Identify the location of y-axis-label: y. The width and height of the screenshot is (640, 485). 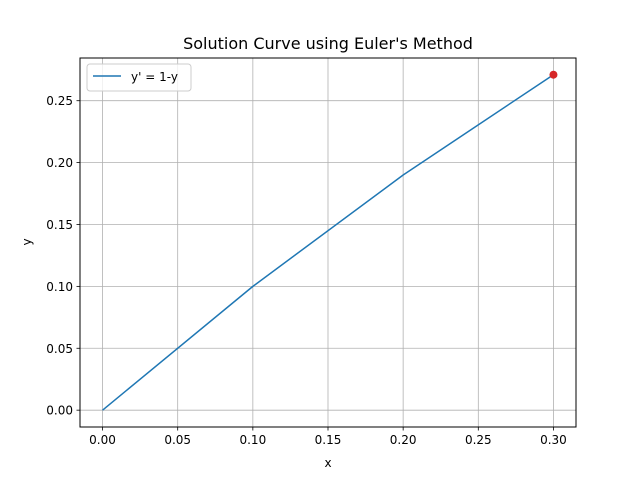
(27, 241).